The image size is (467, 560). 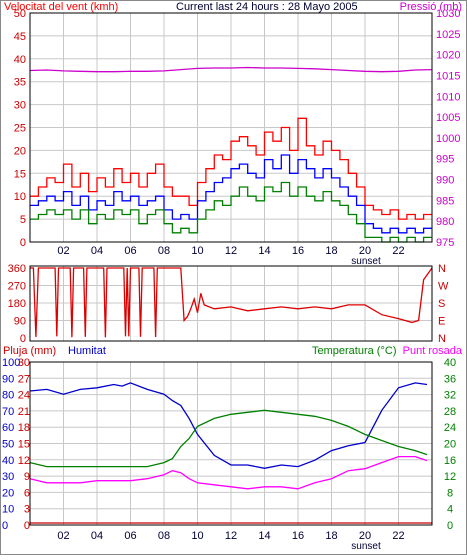 What do you see at coordinates (445, 243) in the screenshot?
I see `pressure-y-tick-label: 975` at bounding box center [445, 243].